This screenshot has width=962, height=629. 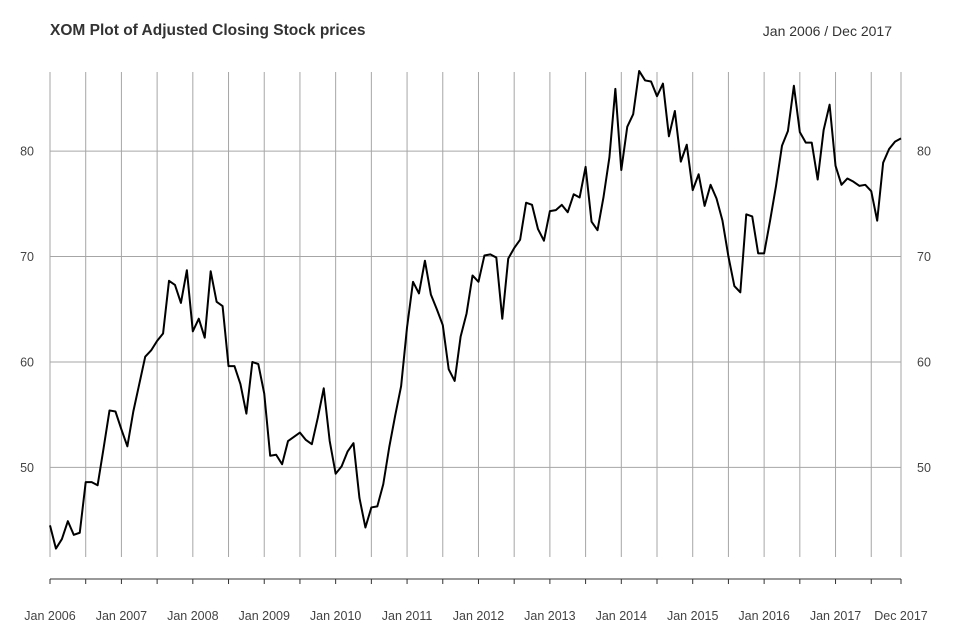 I want to click on x-tick-label: Jan 2008, so click(x=192, y=616).